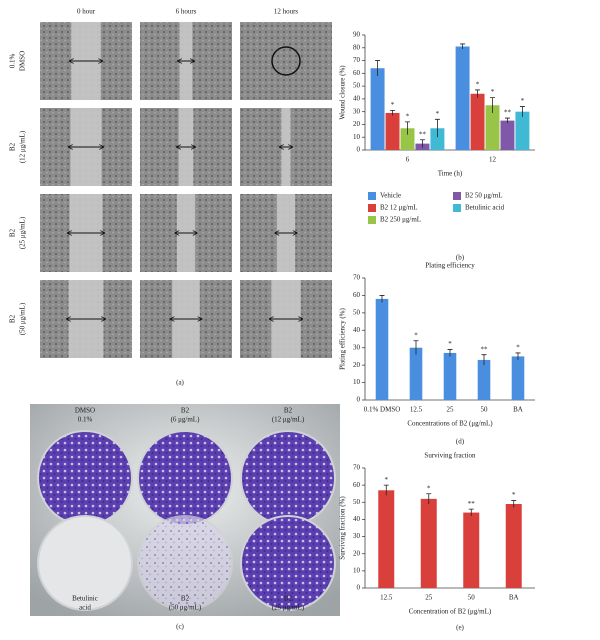 The height and width of the screenshot is (640, 600). I want to click on panel-label: (b), so click(460, 258).